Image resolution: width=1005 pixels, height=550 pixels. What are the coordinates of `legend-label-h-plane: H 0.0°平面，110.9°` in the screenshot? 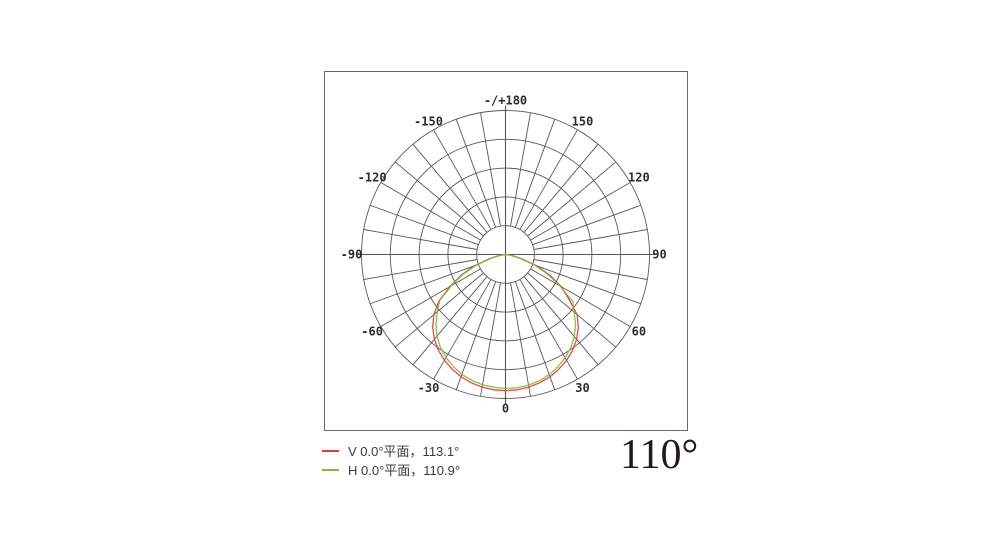 It's located at (404, 470).